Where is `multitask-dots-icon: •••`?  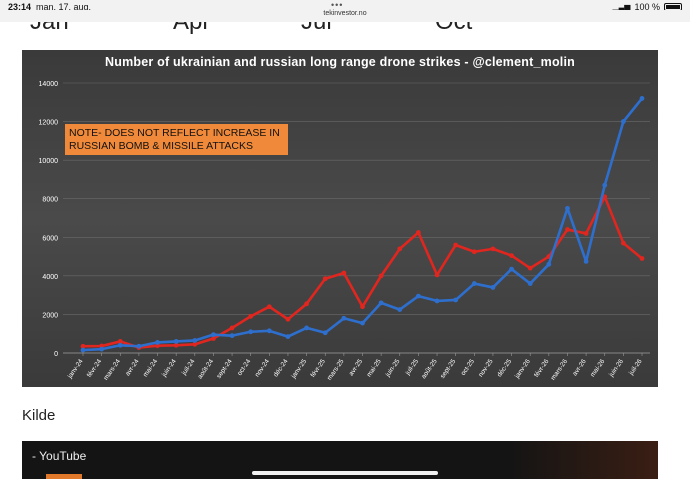 multitask-dots-icon: ••• is located at coordinates (337, 5).